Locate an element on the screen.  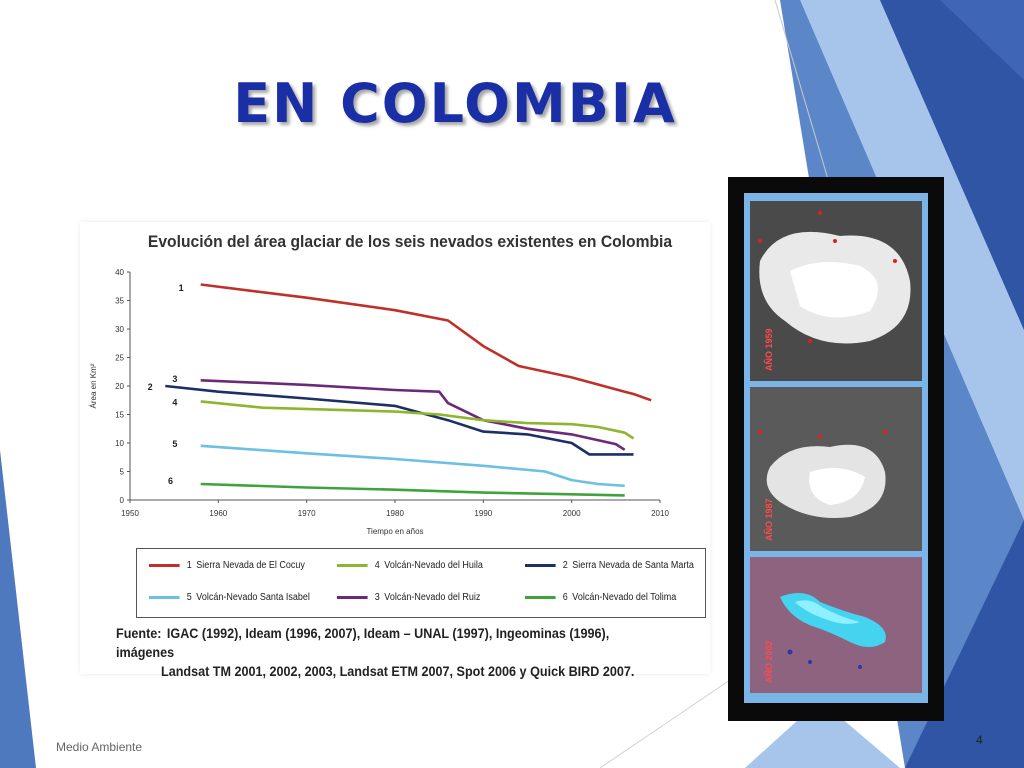
year-label-1: AÑO 1959 is located at coordinates (769, 349).